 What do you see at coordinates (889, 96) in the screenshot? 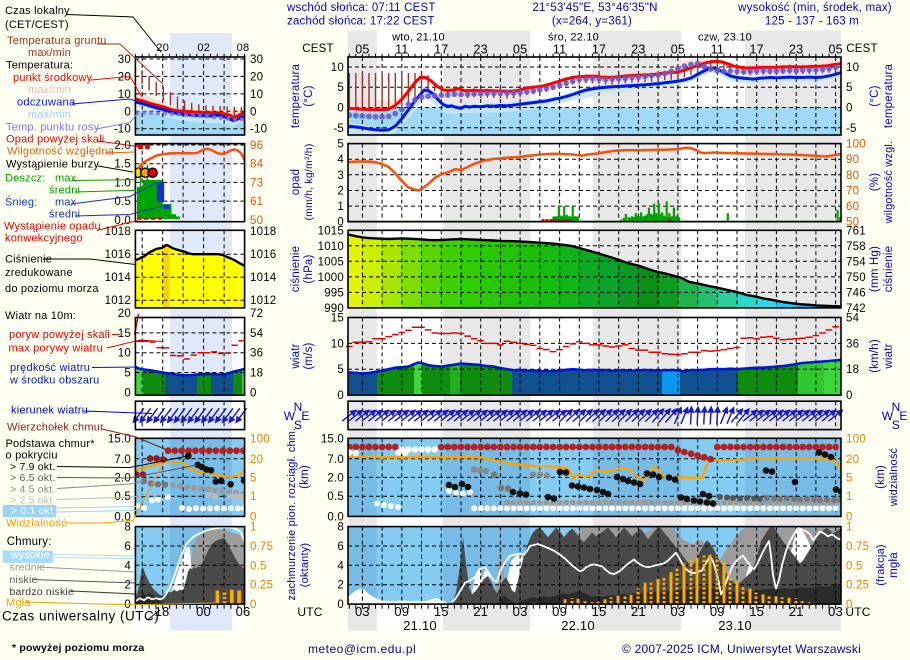
I see `svg-text: temperatura` at bounding box center [889, 96].